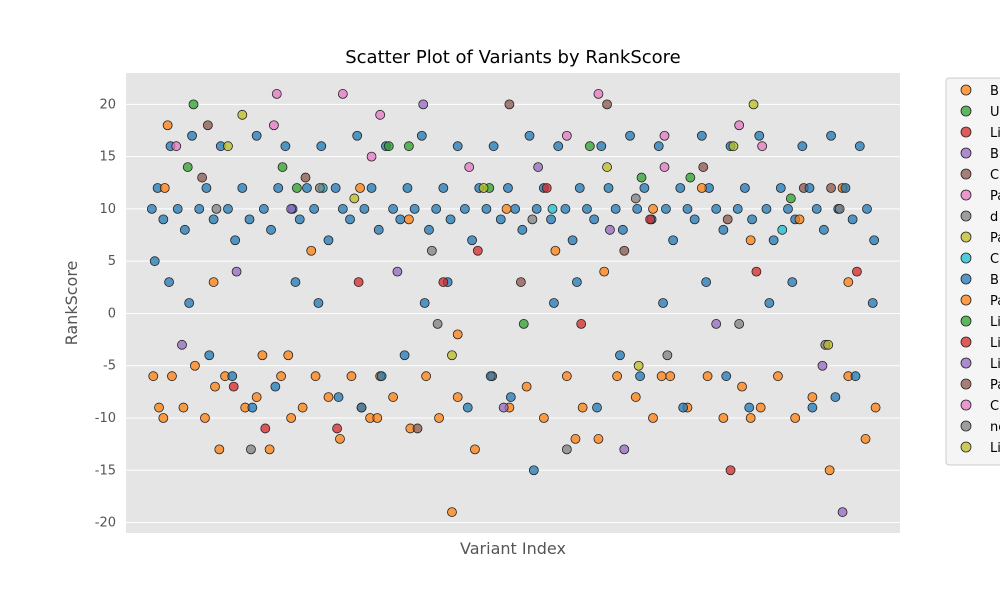 The height and width of the screenshot is (600, 1000). Describe the element at coordinates (112, 261) in the screenshot. I see `y-tick-label: 5` at that location.